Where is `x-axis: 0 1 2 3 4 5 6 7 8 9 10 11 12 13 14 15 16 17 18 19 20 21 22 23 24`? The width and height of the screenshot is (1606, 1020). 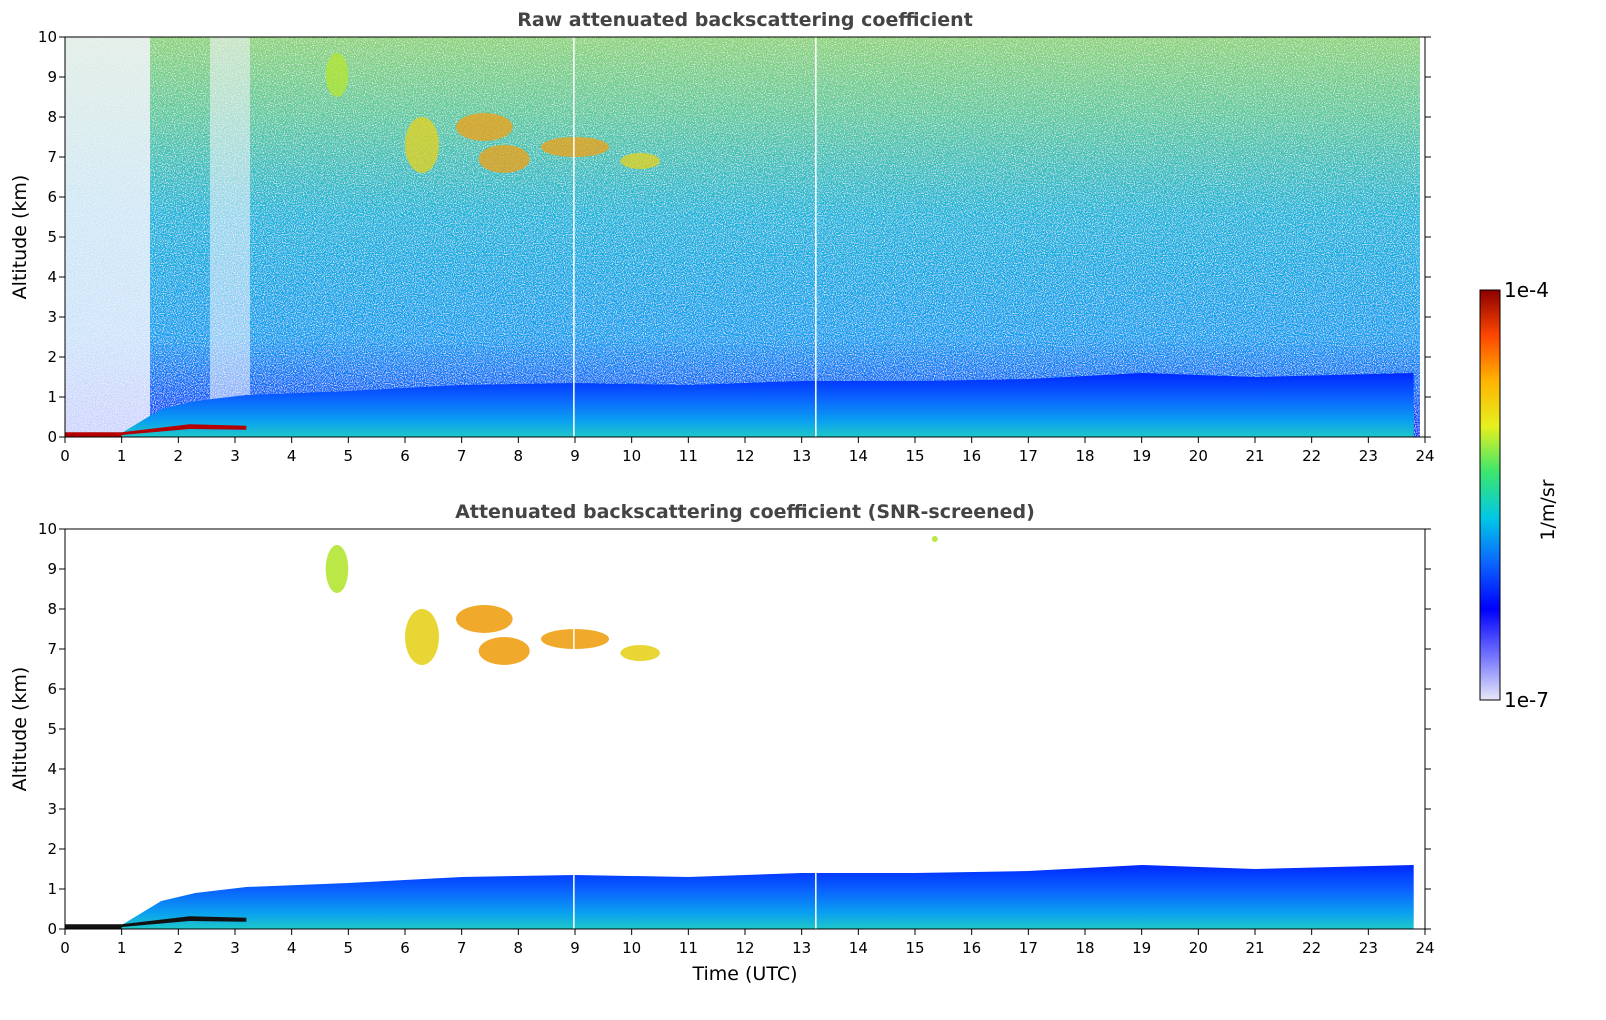
x-axis: 0 1 2 3 4 5 6 7 8 9 10 11 12 13 14 15 16 17 18 19 20 21 22 23 24 is located at coordinates (747, 943).